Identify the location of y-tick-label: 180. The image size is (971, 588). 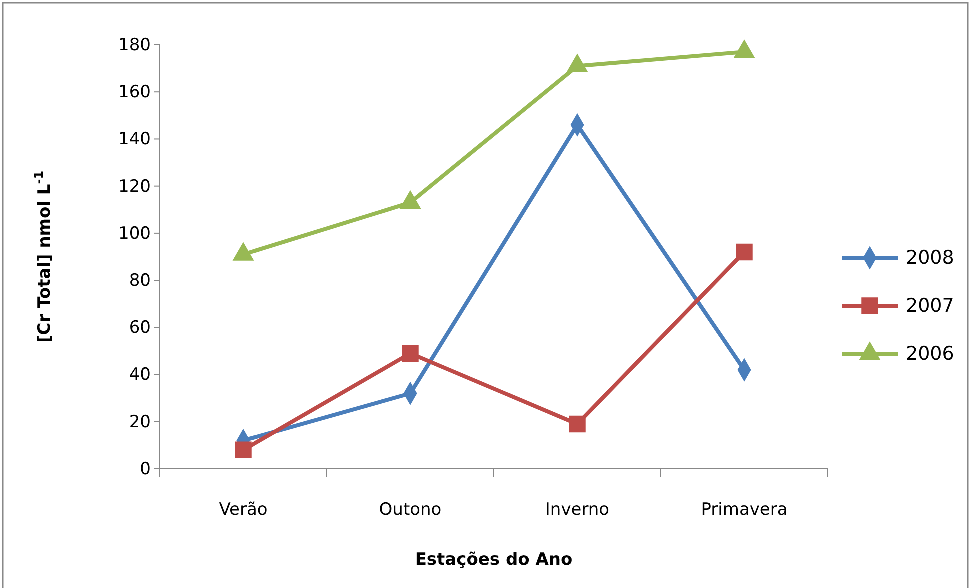
(134, 45).